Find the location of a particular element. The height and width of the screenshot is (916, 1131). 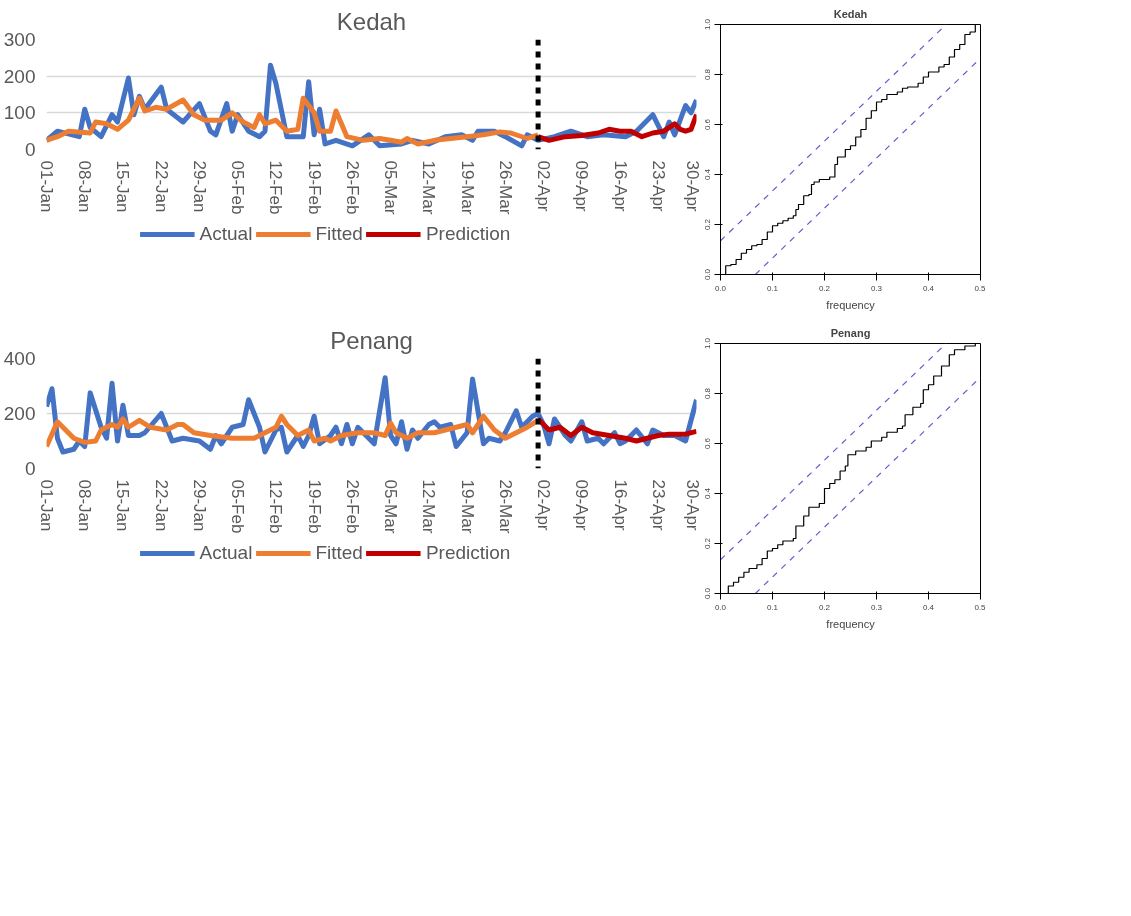

y-tick-label: 100 is located at coordinates (19, 113).